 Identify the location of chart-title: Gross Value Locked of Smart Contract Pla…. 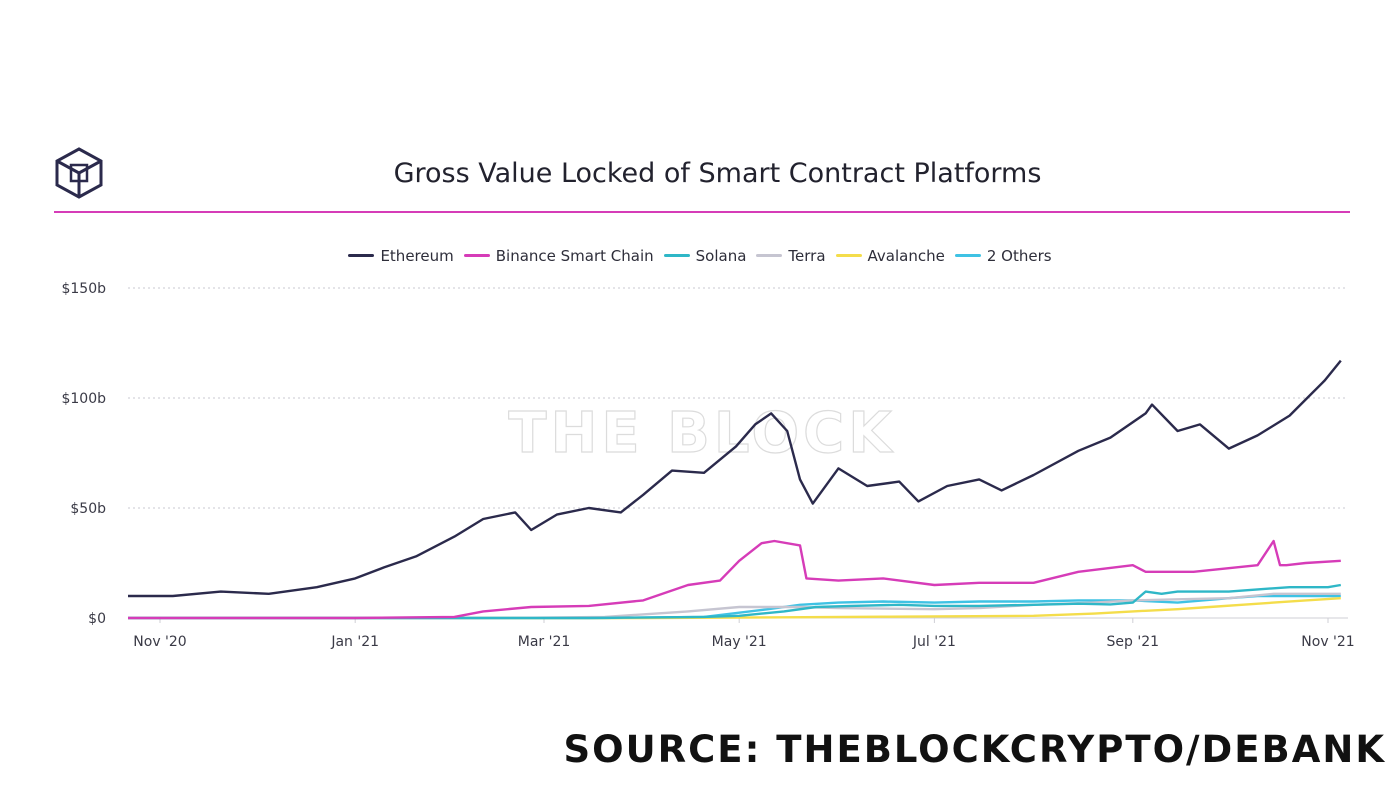
(717, 173).